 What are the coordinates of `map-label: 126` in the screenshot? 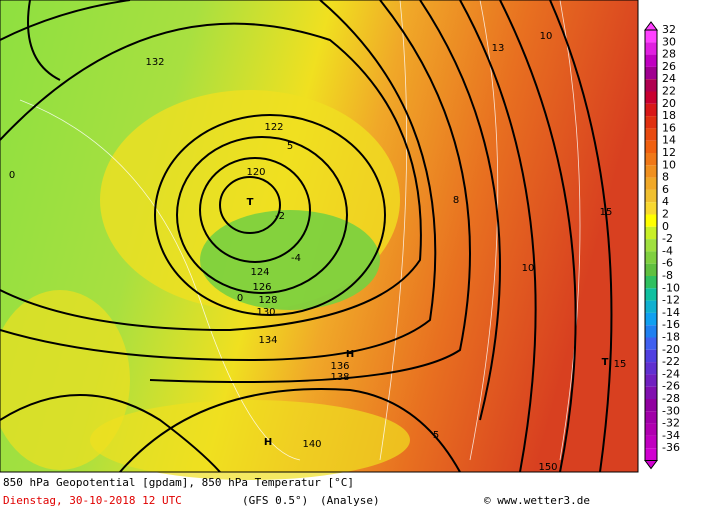 It's located at (261, 287).